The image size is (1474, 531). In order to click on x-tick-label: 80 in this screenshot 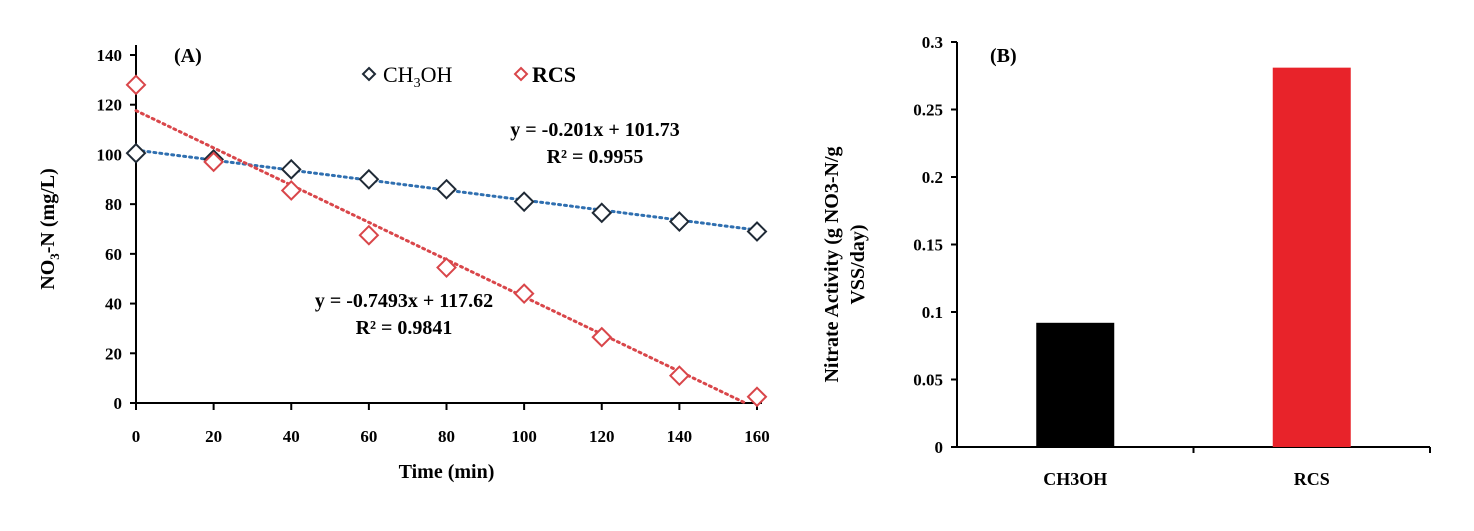, I will do `click(446, 436)`.